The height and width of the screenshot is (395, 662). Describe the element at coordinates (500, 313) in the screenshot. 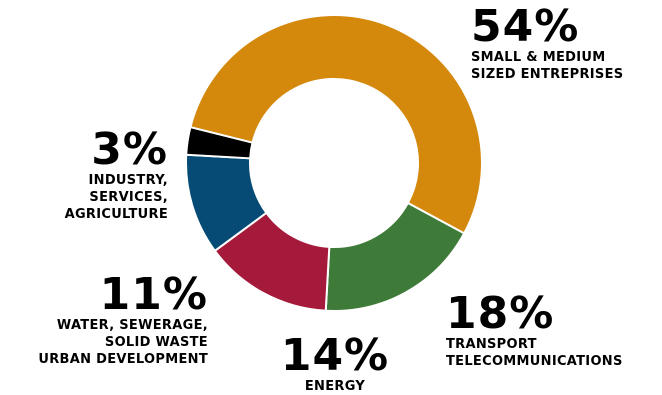

I see `value-label-transport: 18%` at that location.